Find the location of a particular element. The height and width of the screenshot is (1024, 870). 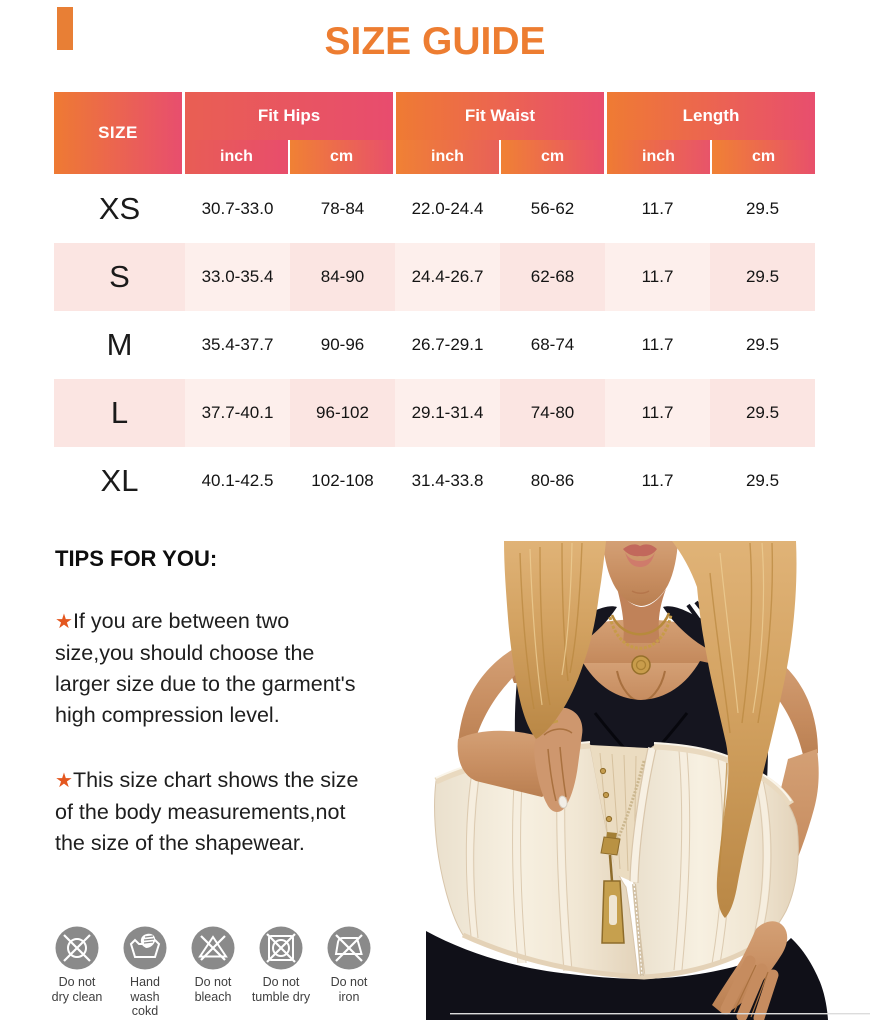

pendant-icon is located at coordinates (641, 665).